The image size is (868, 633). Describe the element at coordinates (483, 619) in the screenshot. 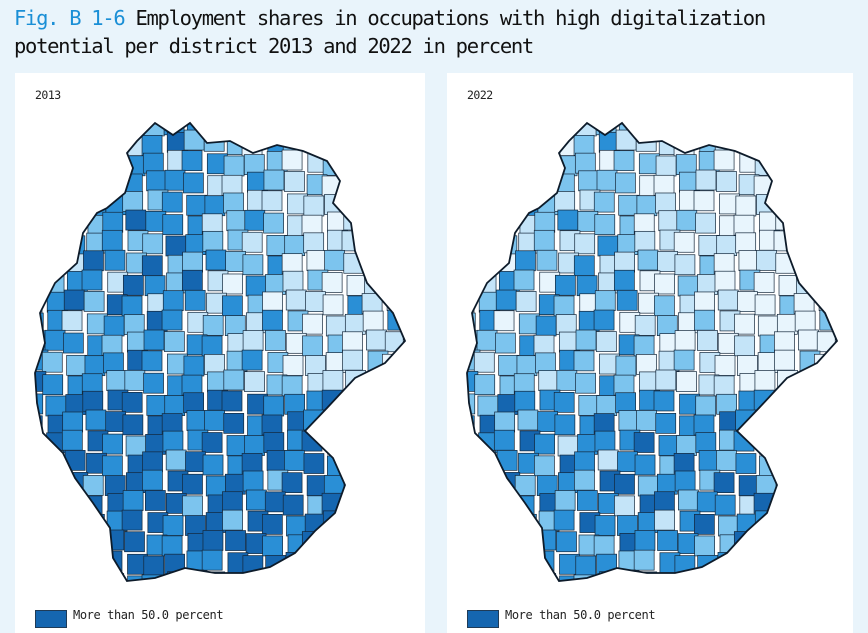

I see `legend-swatch` at that location.